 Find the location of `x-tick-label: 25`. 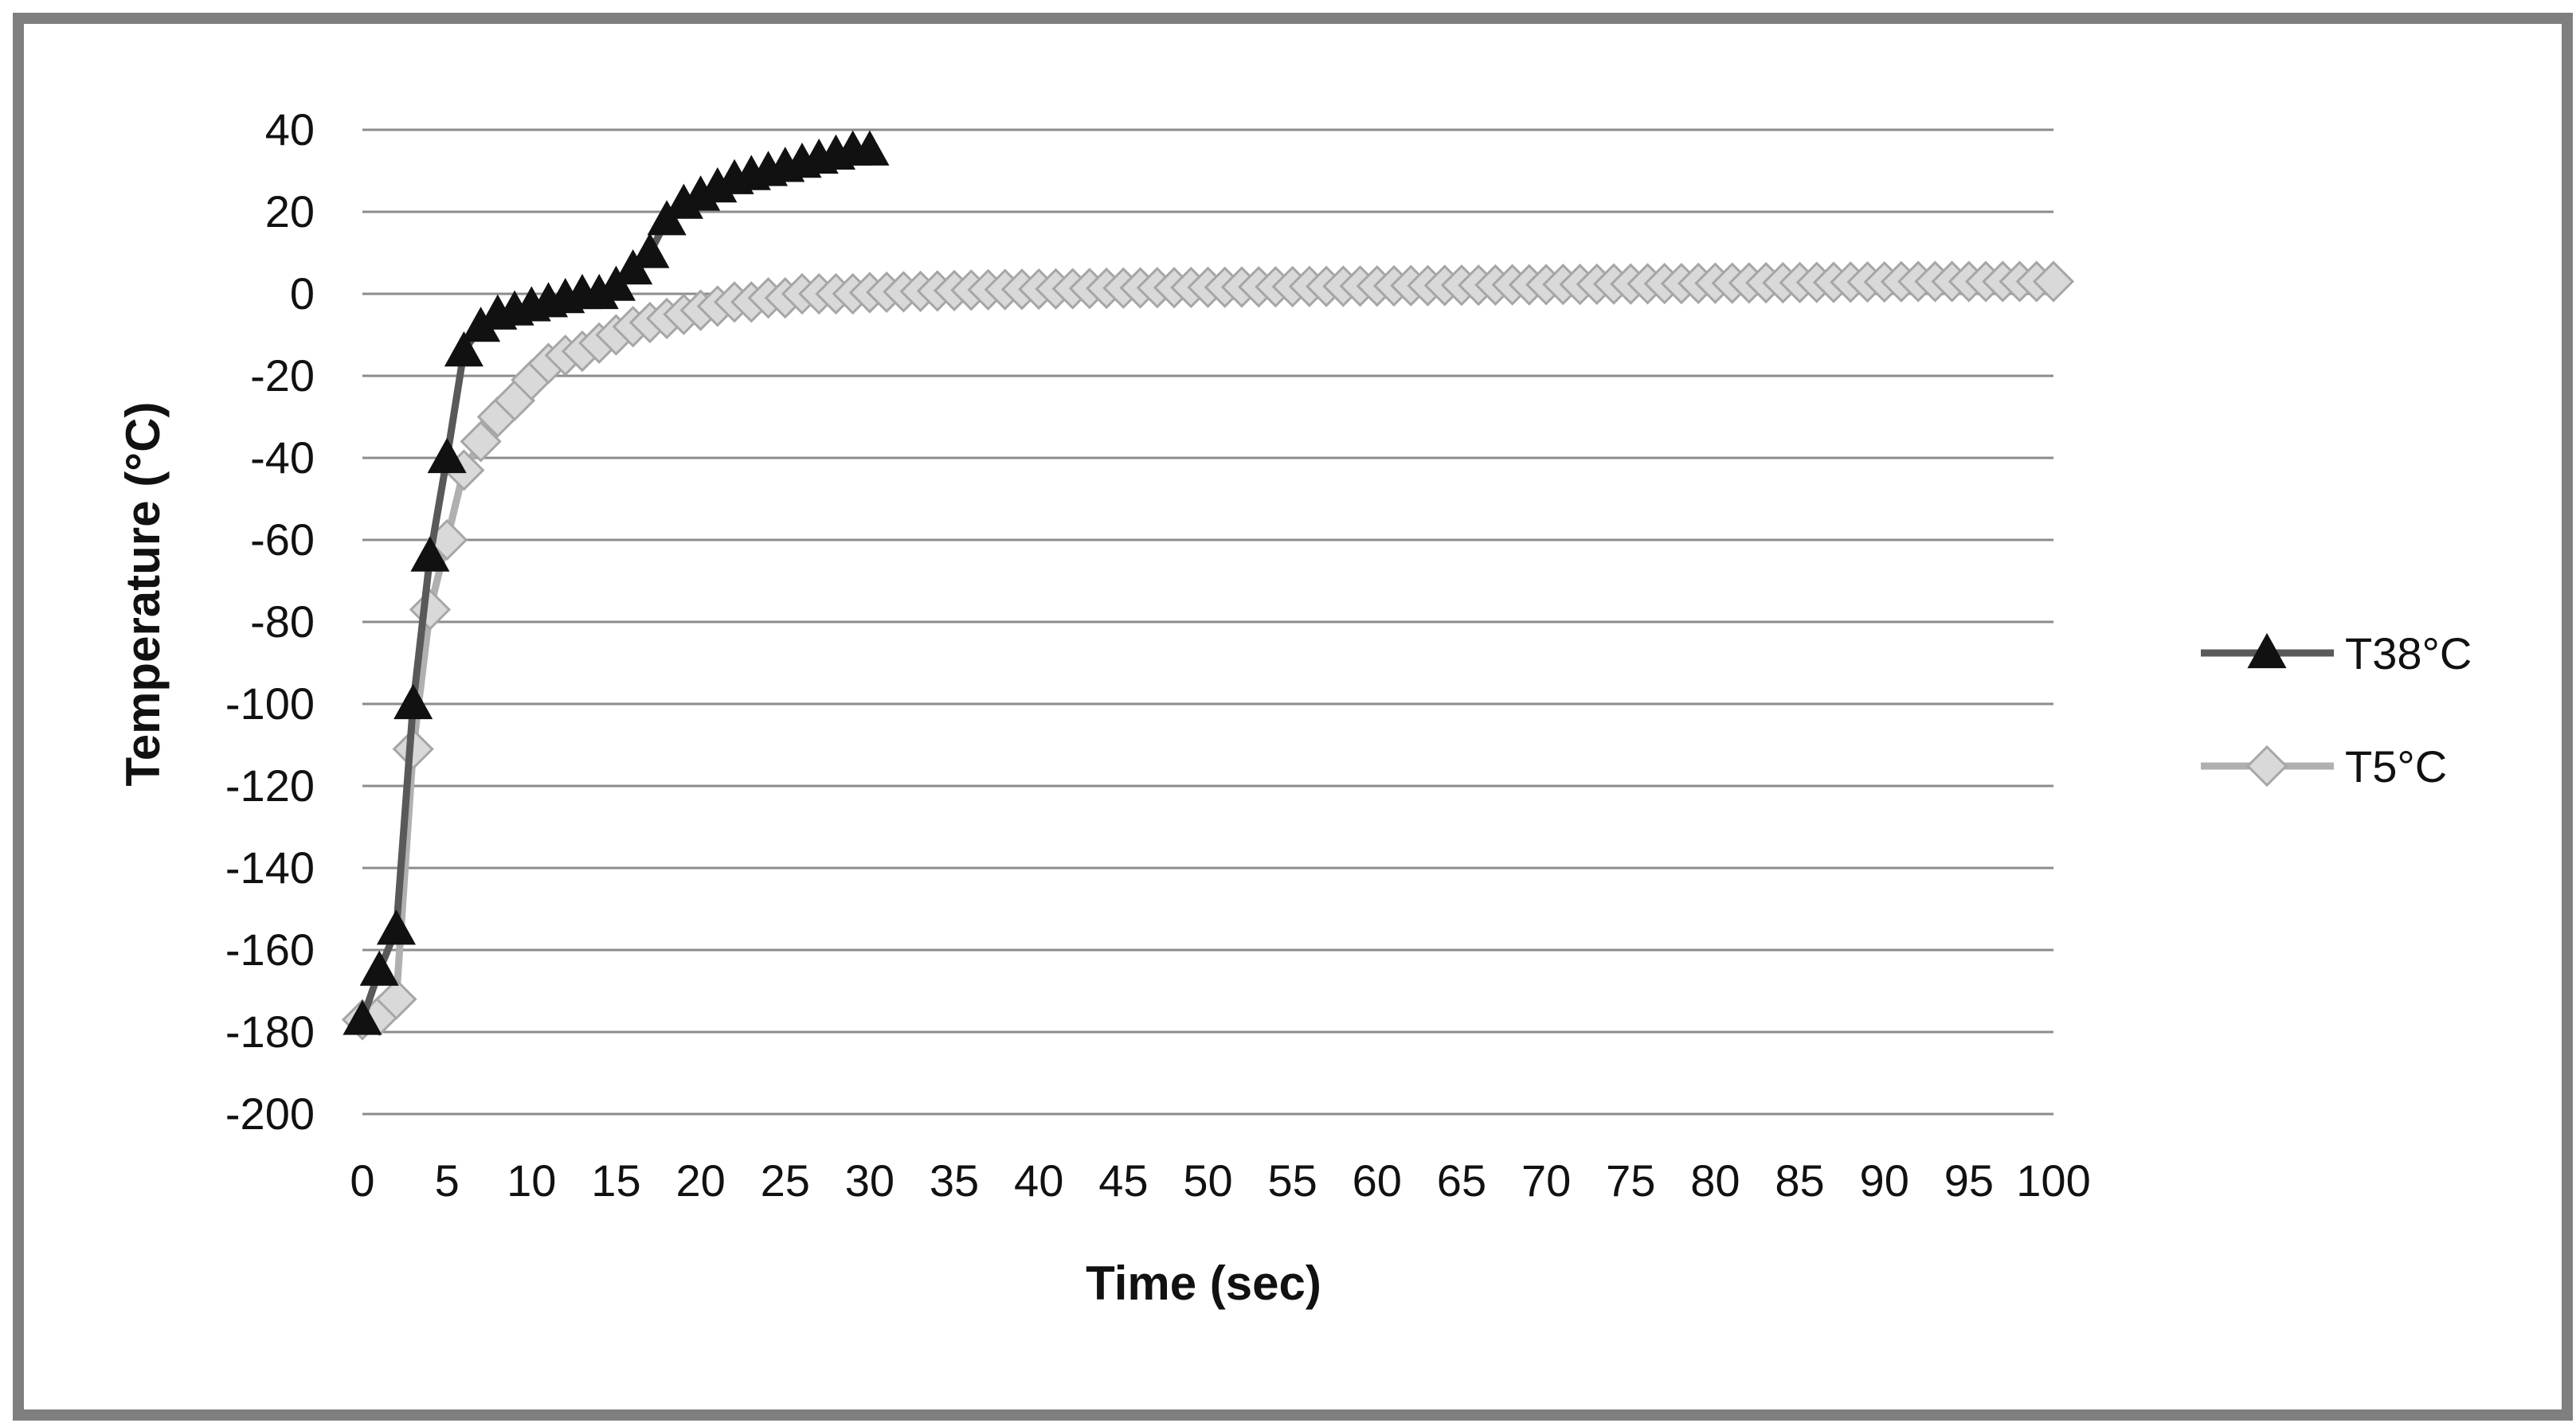

x-tick-label: 25 is located at coordinates (785, 1180).